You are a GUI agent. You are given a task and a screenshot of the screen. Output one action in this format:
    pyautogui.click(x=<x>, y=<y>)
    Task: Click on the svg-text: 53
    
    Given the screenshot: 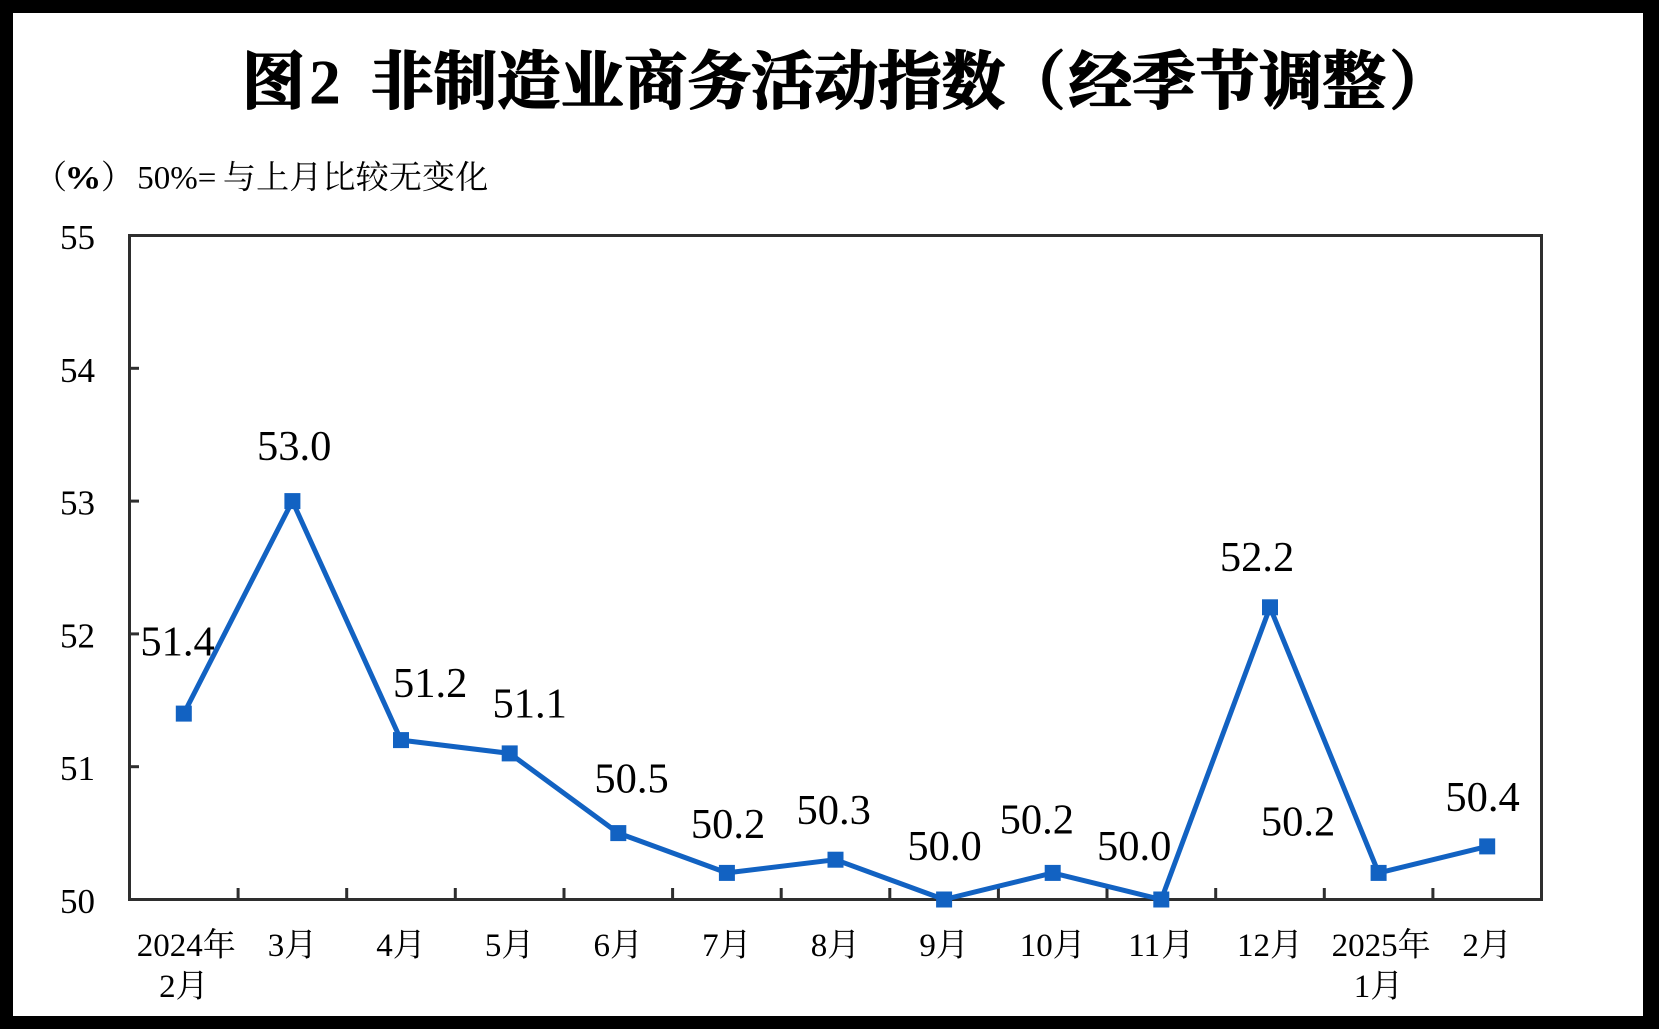 What is the action you would take?
    pyautogui.click(x=77, y=503)
    